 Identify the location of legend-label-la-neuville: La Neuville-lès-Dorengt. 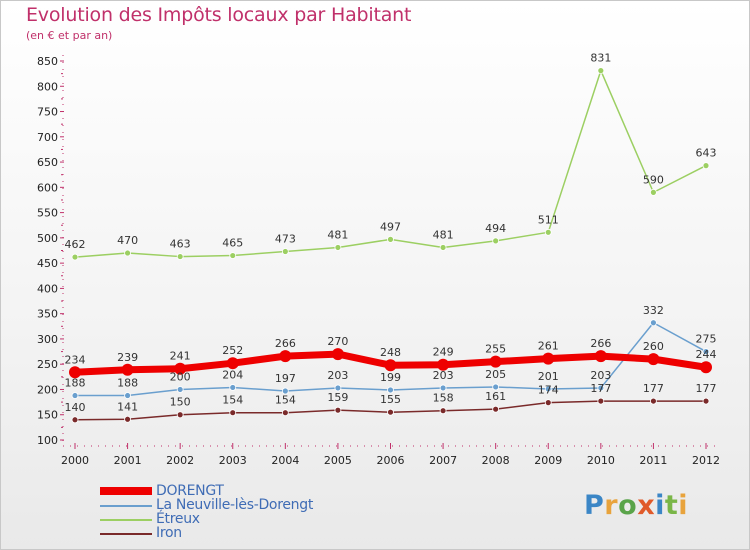
(235, 505).